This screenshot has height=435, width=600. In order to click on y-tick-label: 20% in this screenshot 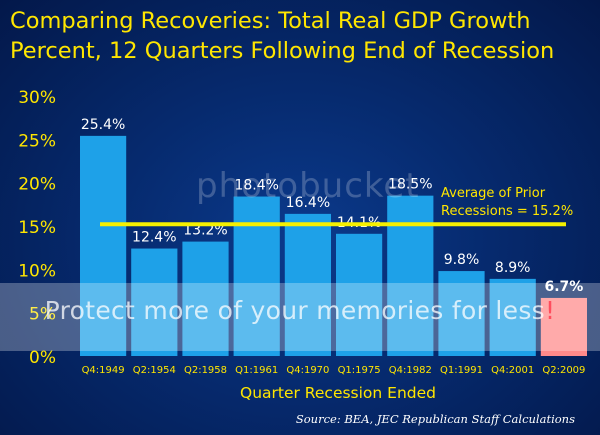, I will do `click(37, 185)`.